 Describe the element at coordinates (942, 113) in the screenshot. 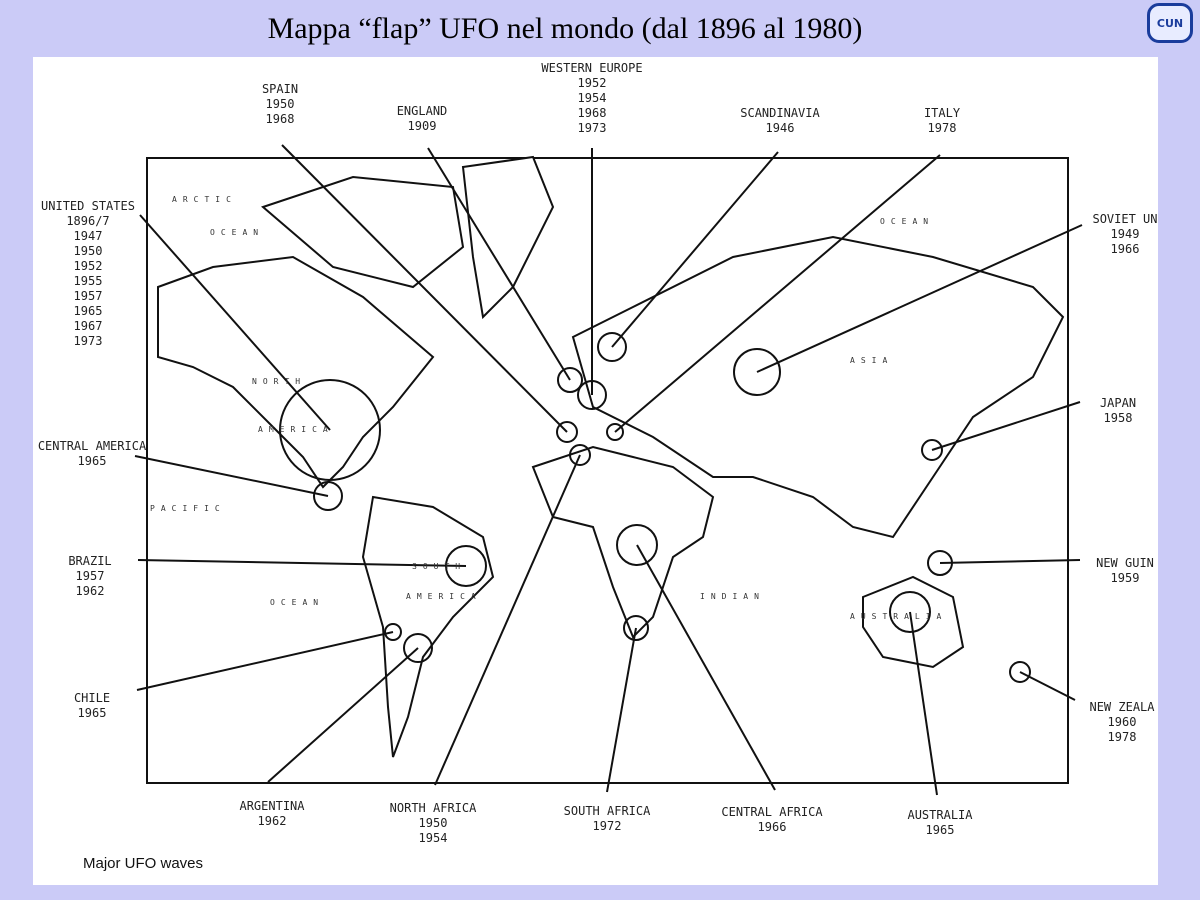

I see `region-name: ITALY` at that location.